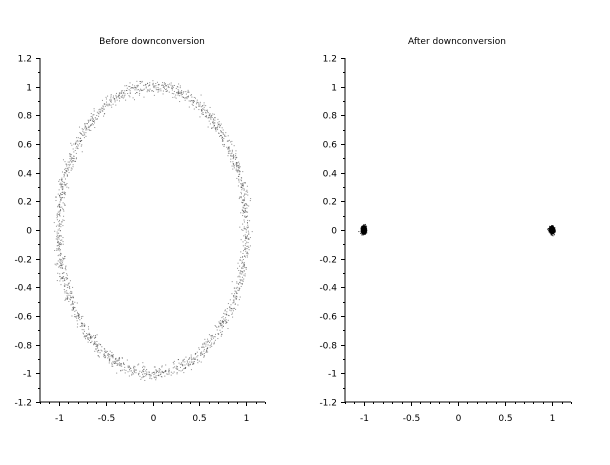  Describe the element at coordinates (25, 117) in the screenshot. I see `y-tick-label: 0.8` at that location.